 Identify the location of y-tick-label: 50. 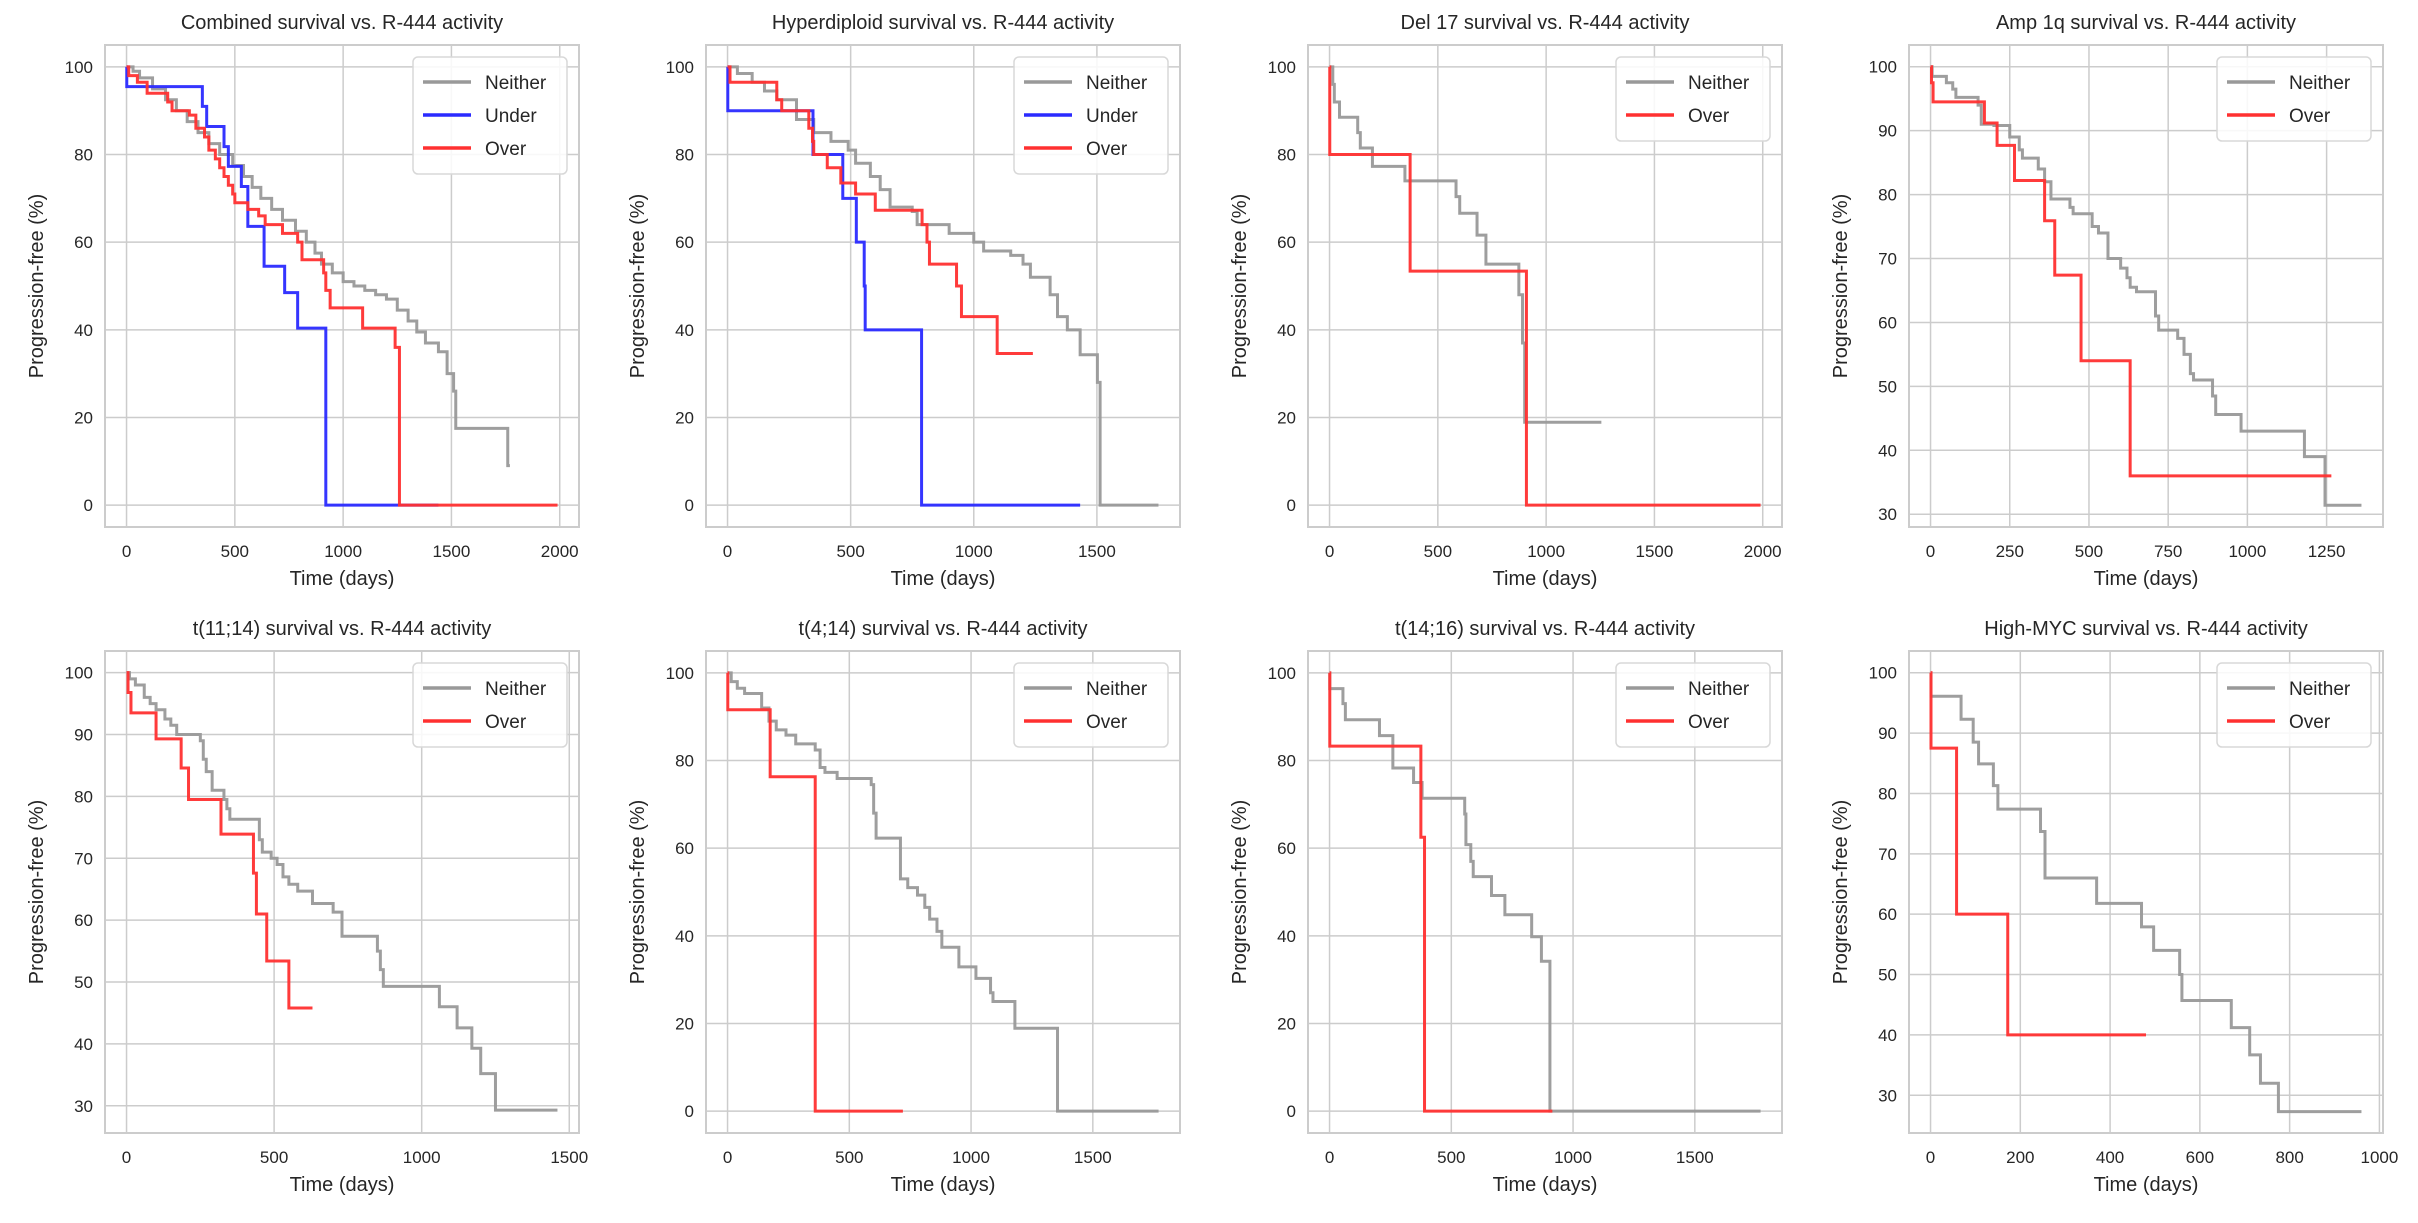
(83, 982).